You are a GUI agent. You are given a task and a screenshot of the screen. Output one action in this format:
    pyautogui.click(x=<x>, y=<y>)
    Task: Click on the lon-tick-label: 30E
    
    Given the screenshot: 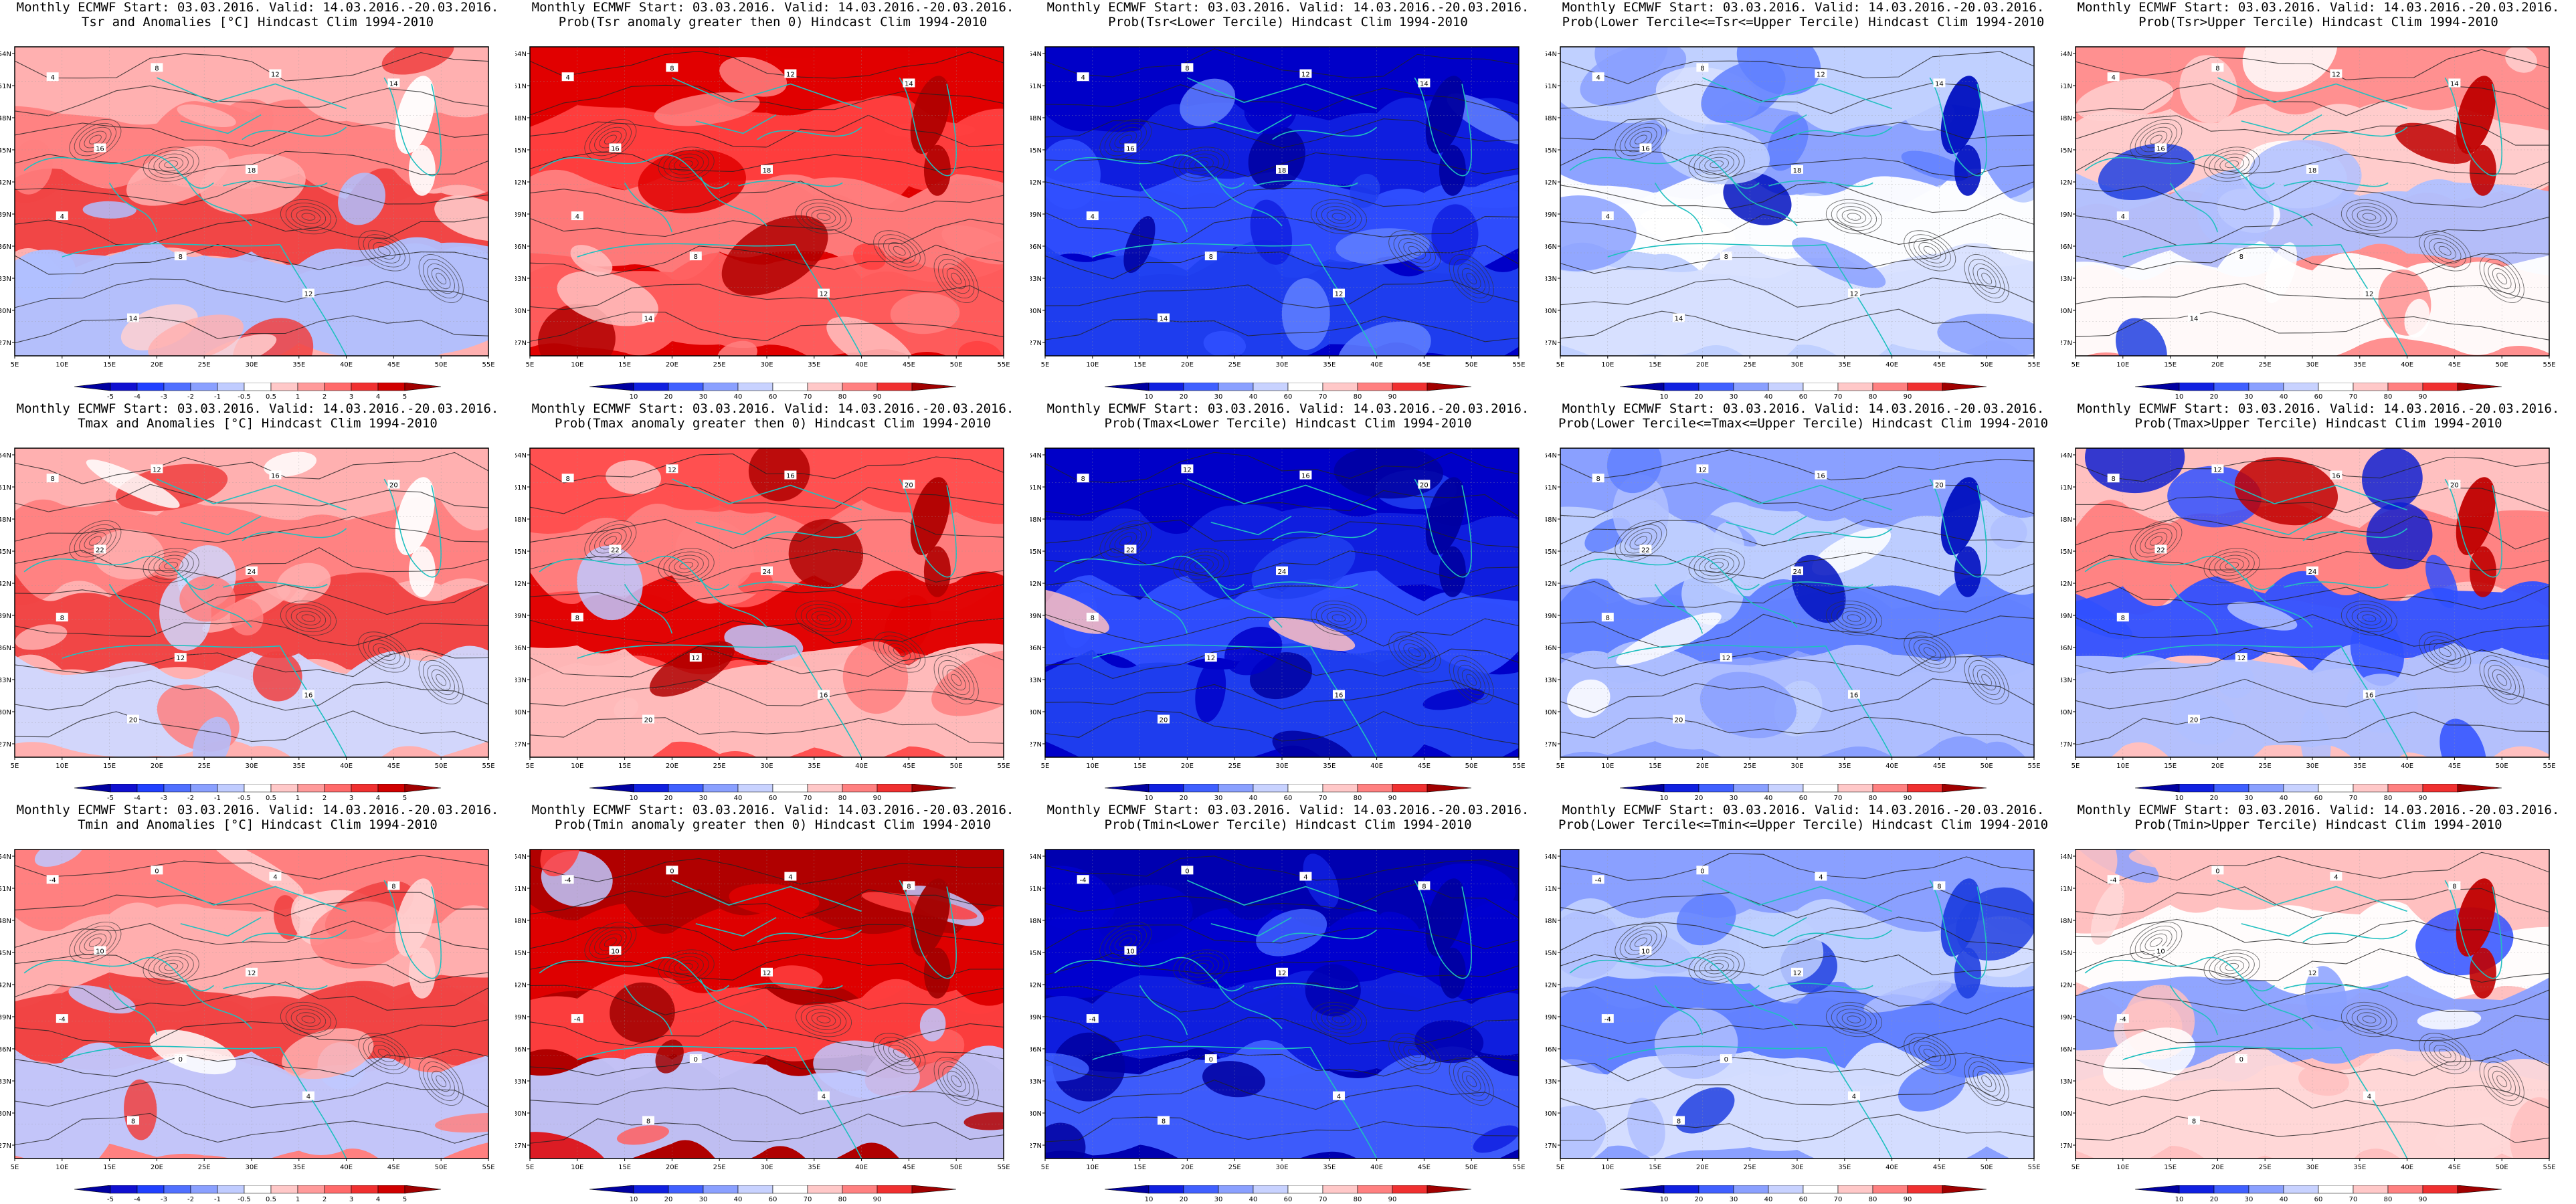 What is the action you would take?
    pyautogui.click(x=2312, y=766)
    